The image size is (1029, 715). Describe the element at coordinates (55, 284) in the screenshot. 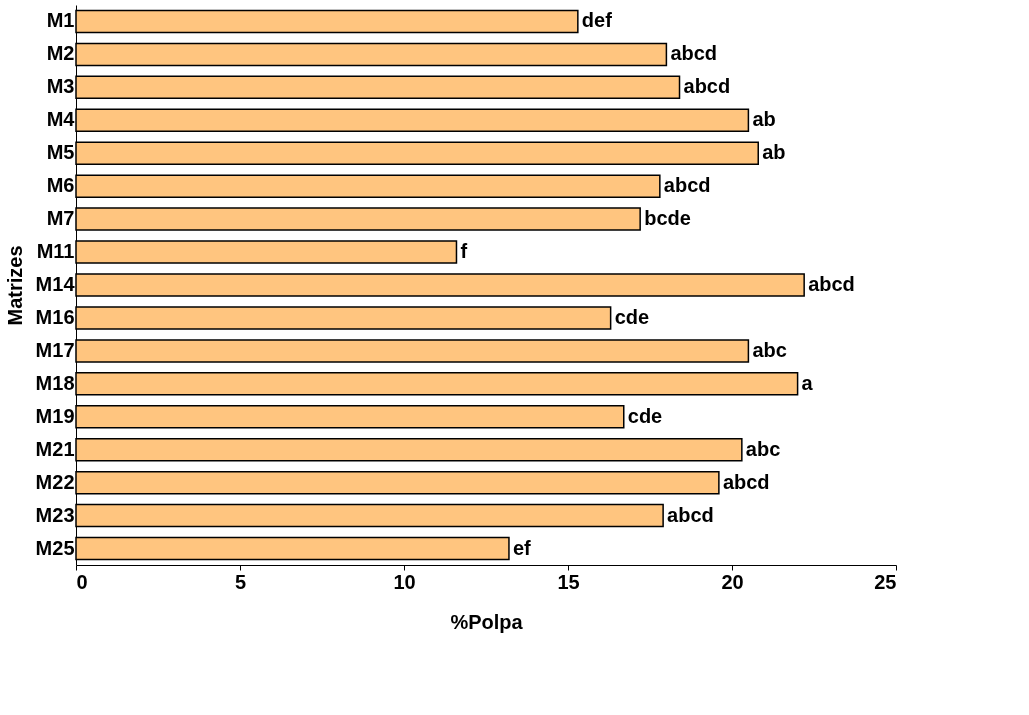

I see `y-tick-label: M14` at that location.